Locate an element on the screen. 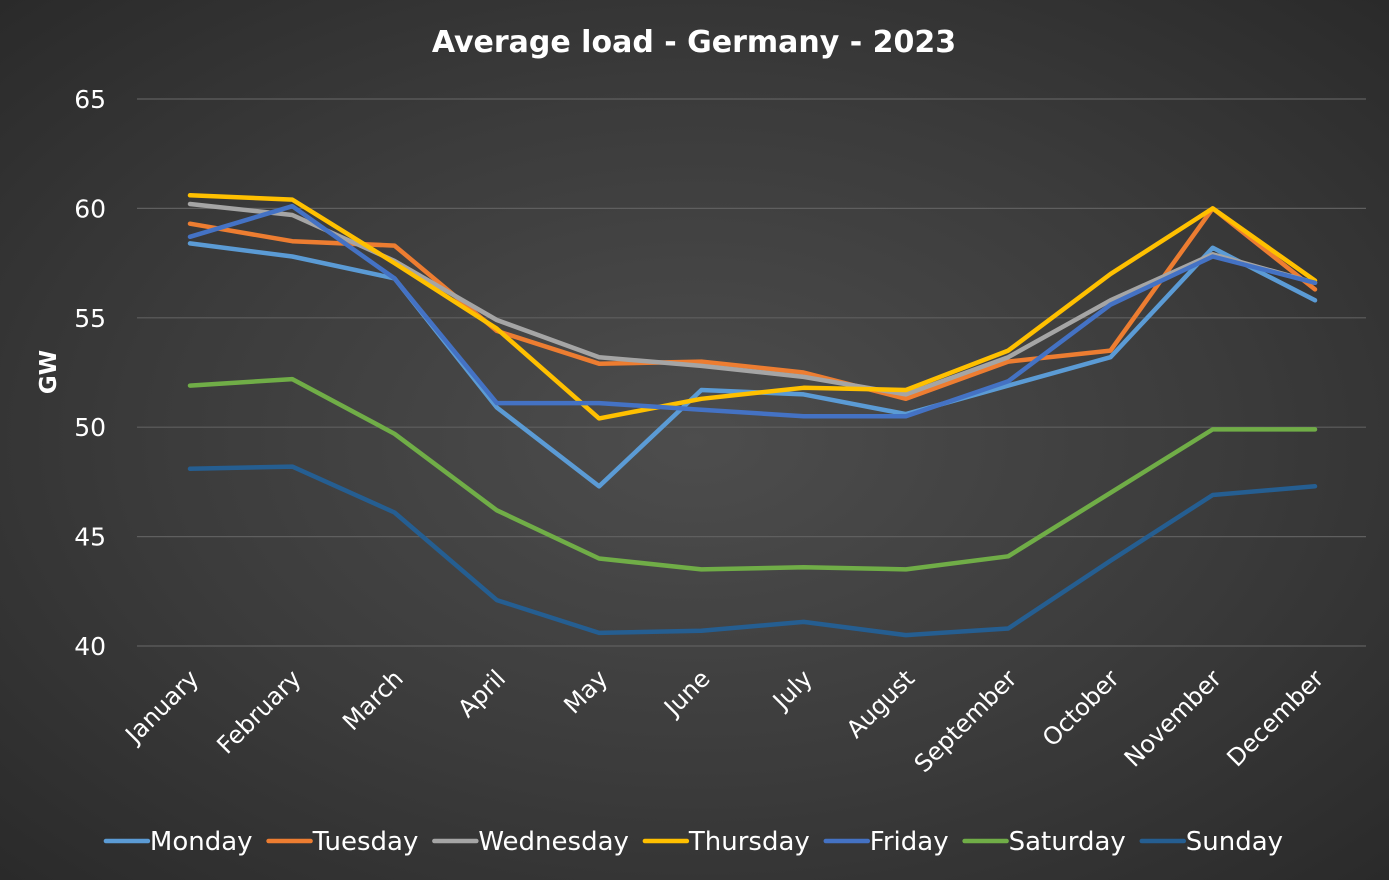 This screenshot has height=880, width=1389. y-tick-label: 60 is located at coordinates (90, 208).